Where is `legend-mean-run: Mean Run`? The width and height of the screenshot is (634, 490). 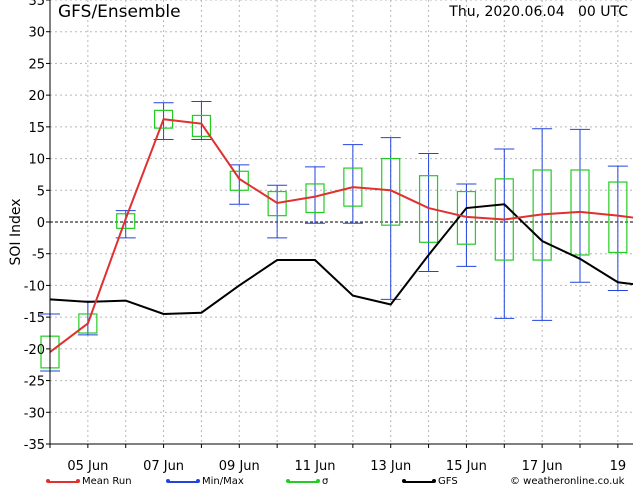 legend-mean-run: Mean Run is located at coordinates (89, 481).